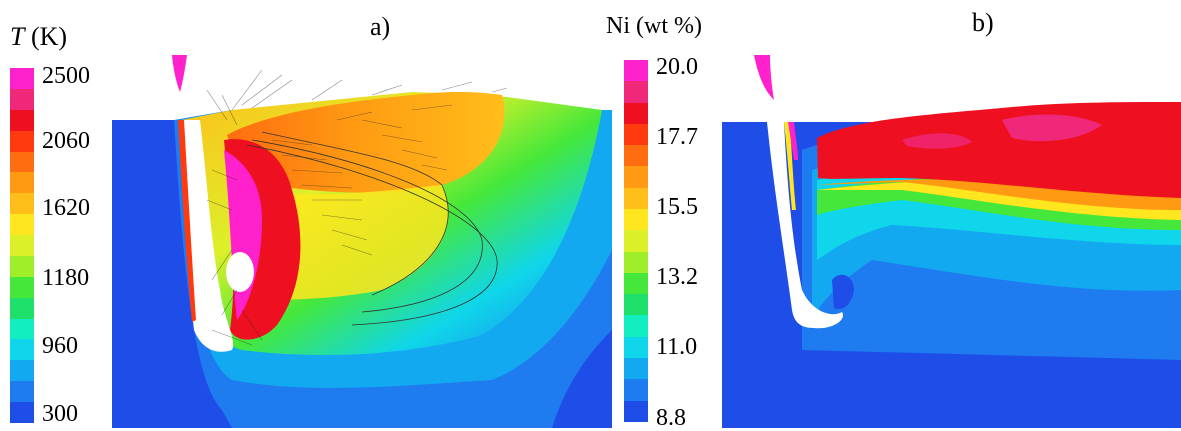 Image resolution: width=1181 pixels, height=431 pixels. I want to click on colorbar-a-tick: 2500, so click(66, 76).